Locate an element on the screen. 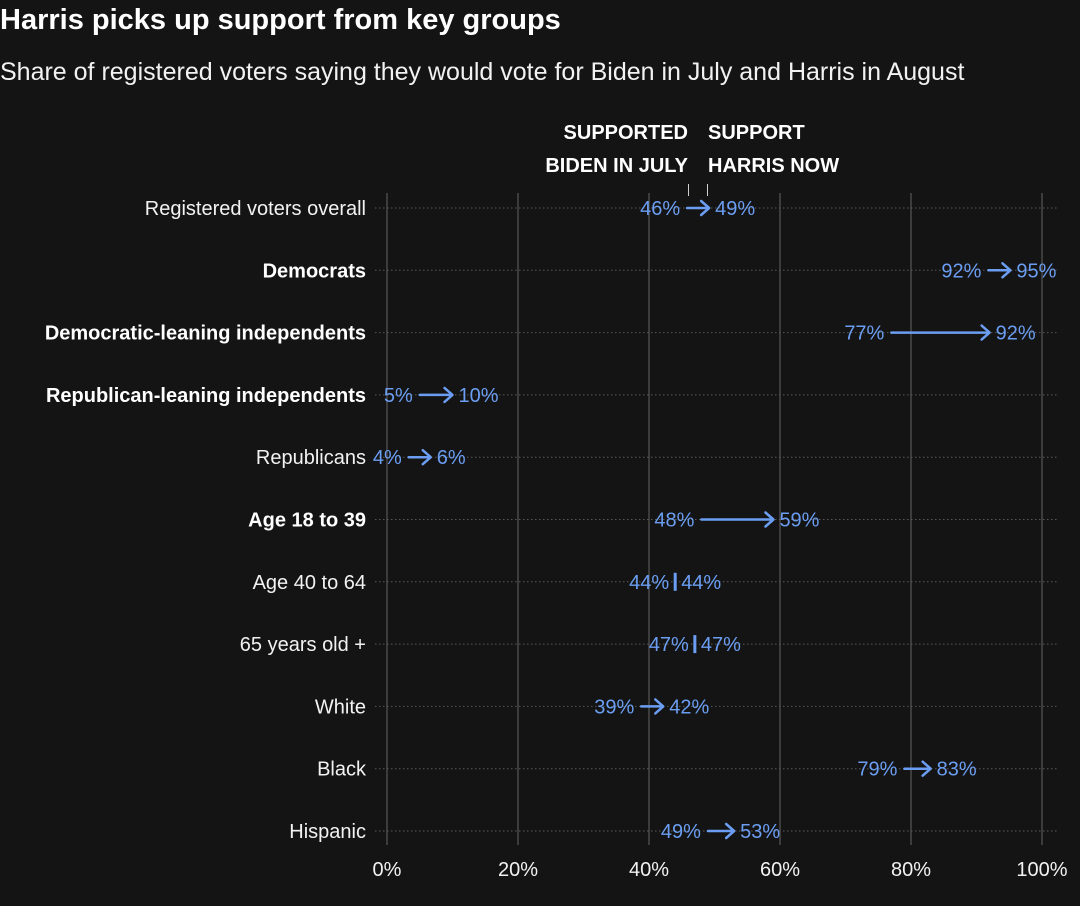  row-label: White is located at coordinates (340, 707).